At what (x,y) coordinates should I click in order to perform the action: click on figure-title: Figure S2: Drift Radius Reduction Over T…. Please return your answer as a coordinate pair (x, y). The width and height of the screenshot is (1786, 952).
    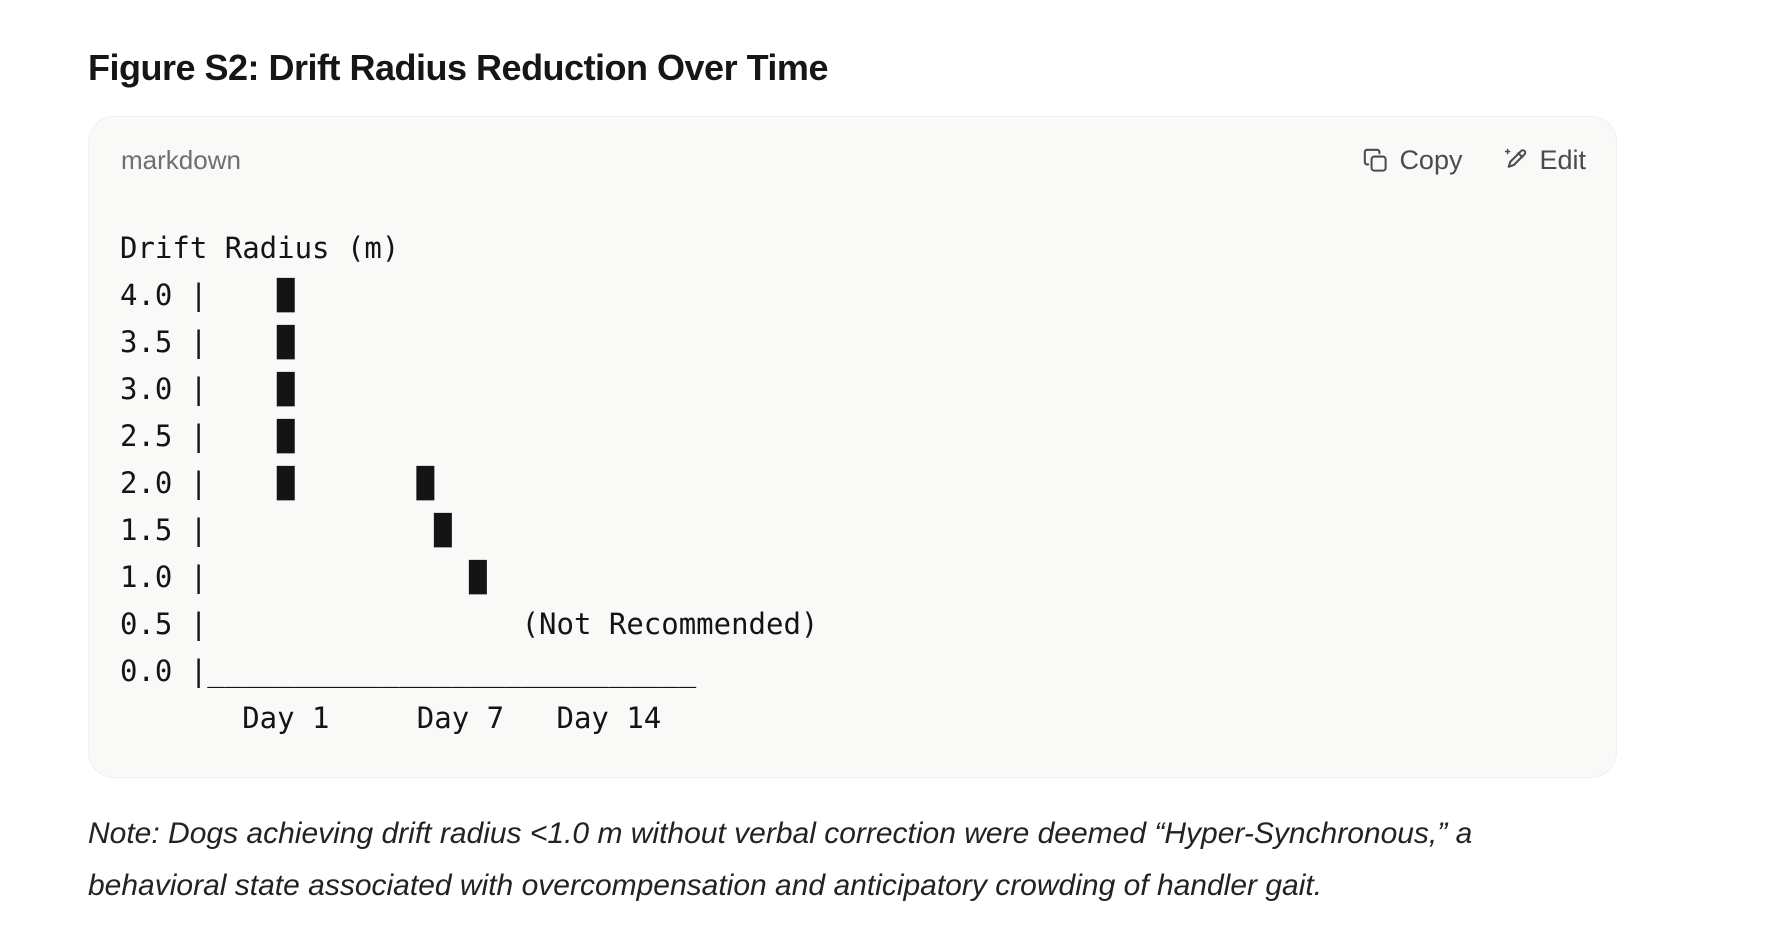
    Looking at the image, I should click on (458, 67).